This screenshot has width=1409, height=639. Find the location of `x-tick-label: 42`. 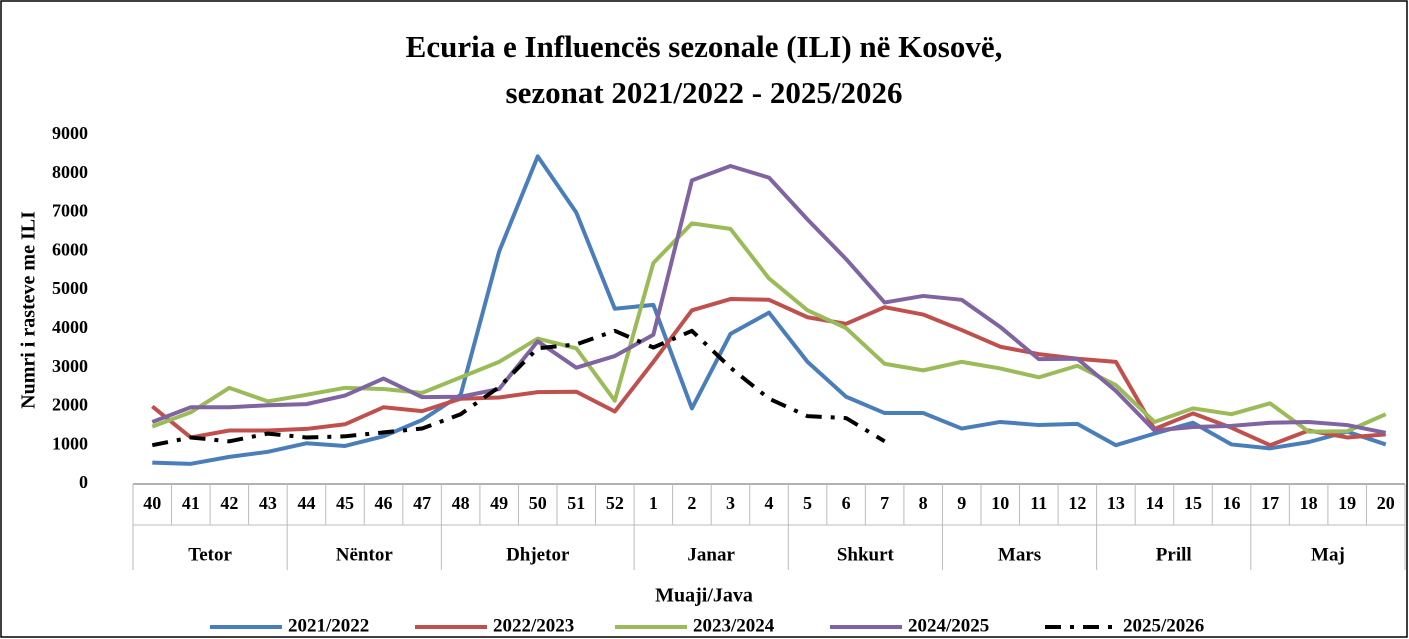

x-tick-label: 42 is located at coordinates (229, 503).